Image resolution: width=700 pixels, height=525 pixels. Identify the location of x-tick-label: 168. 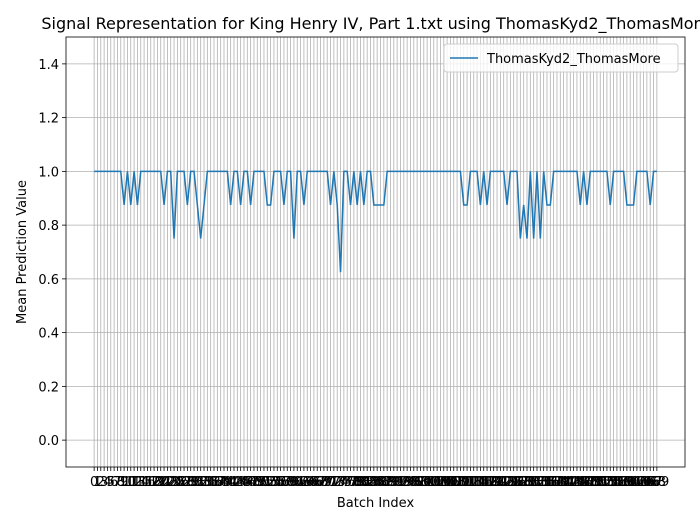
(653, 482).